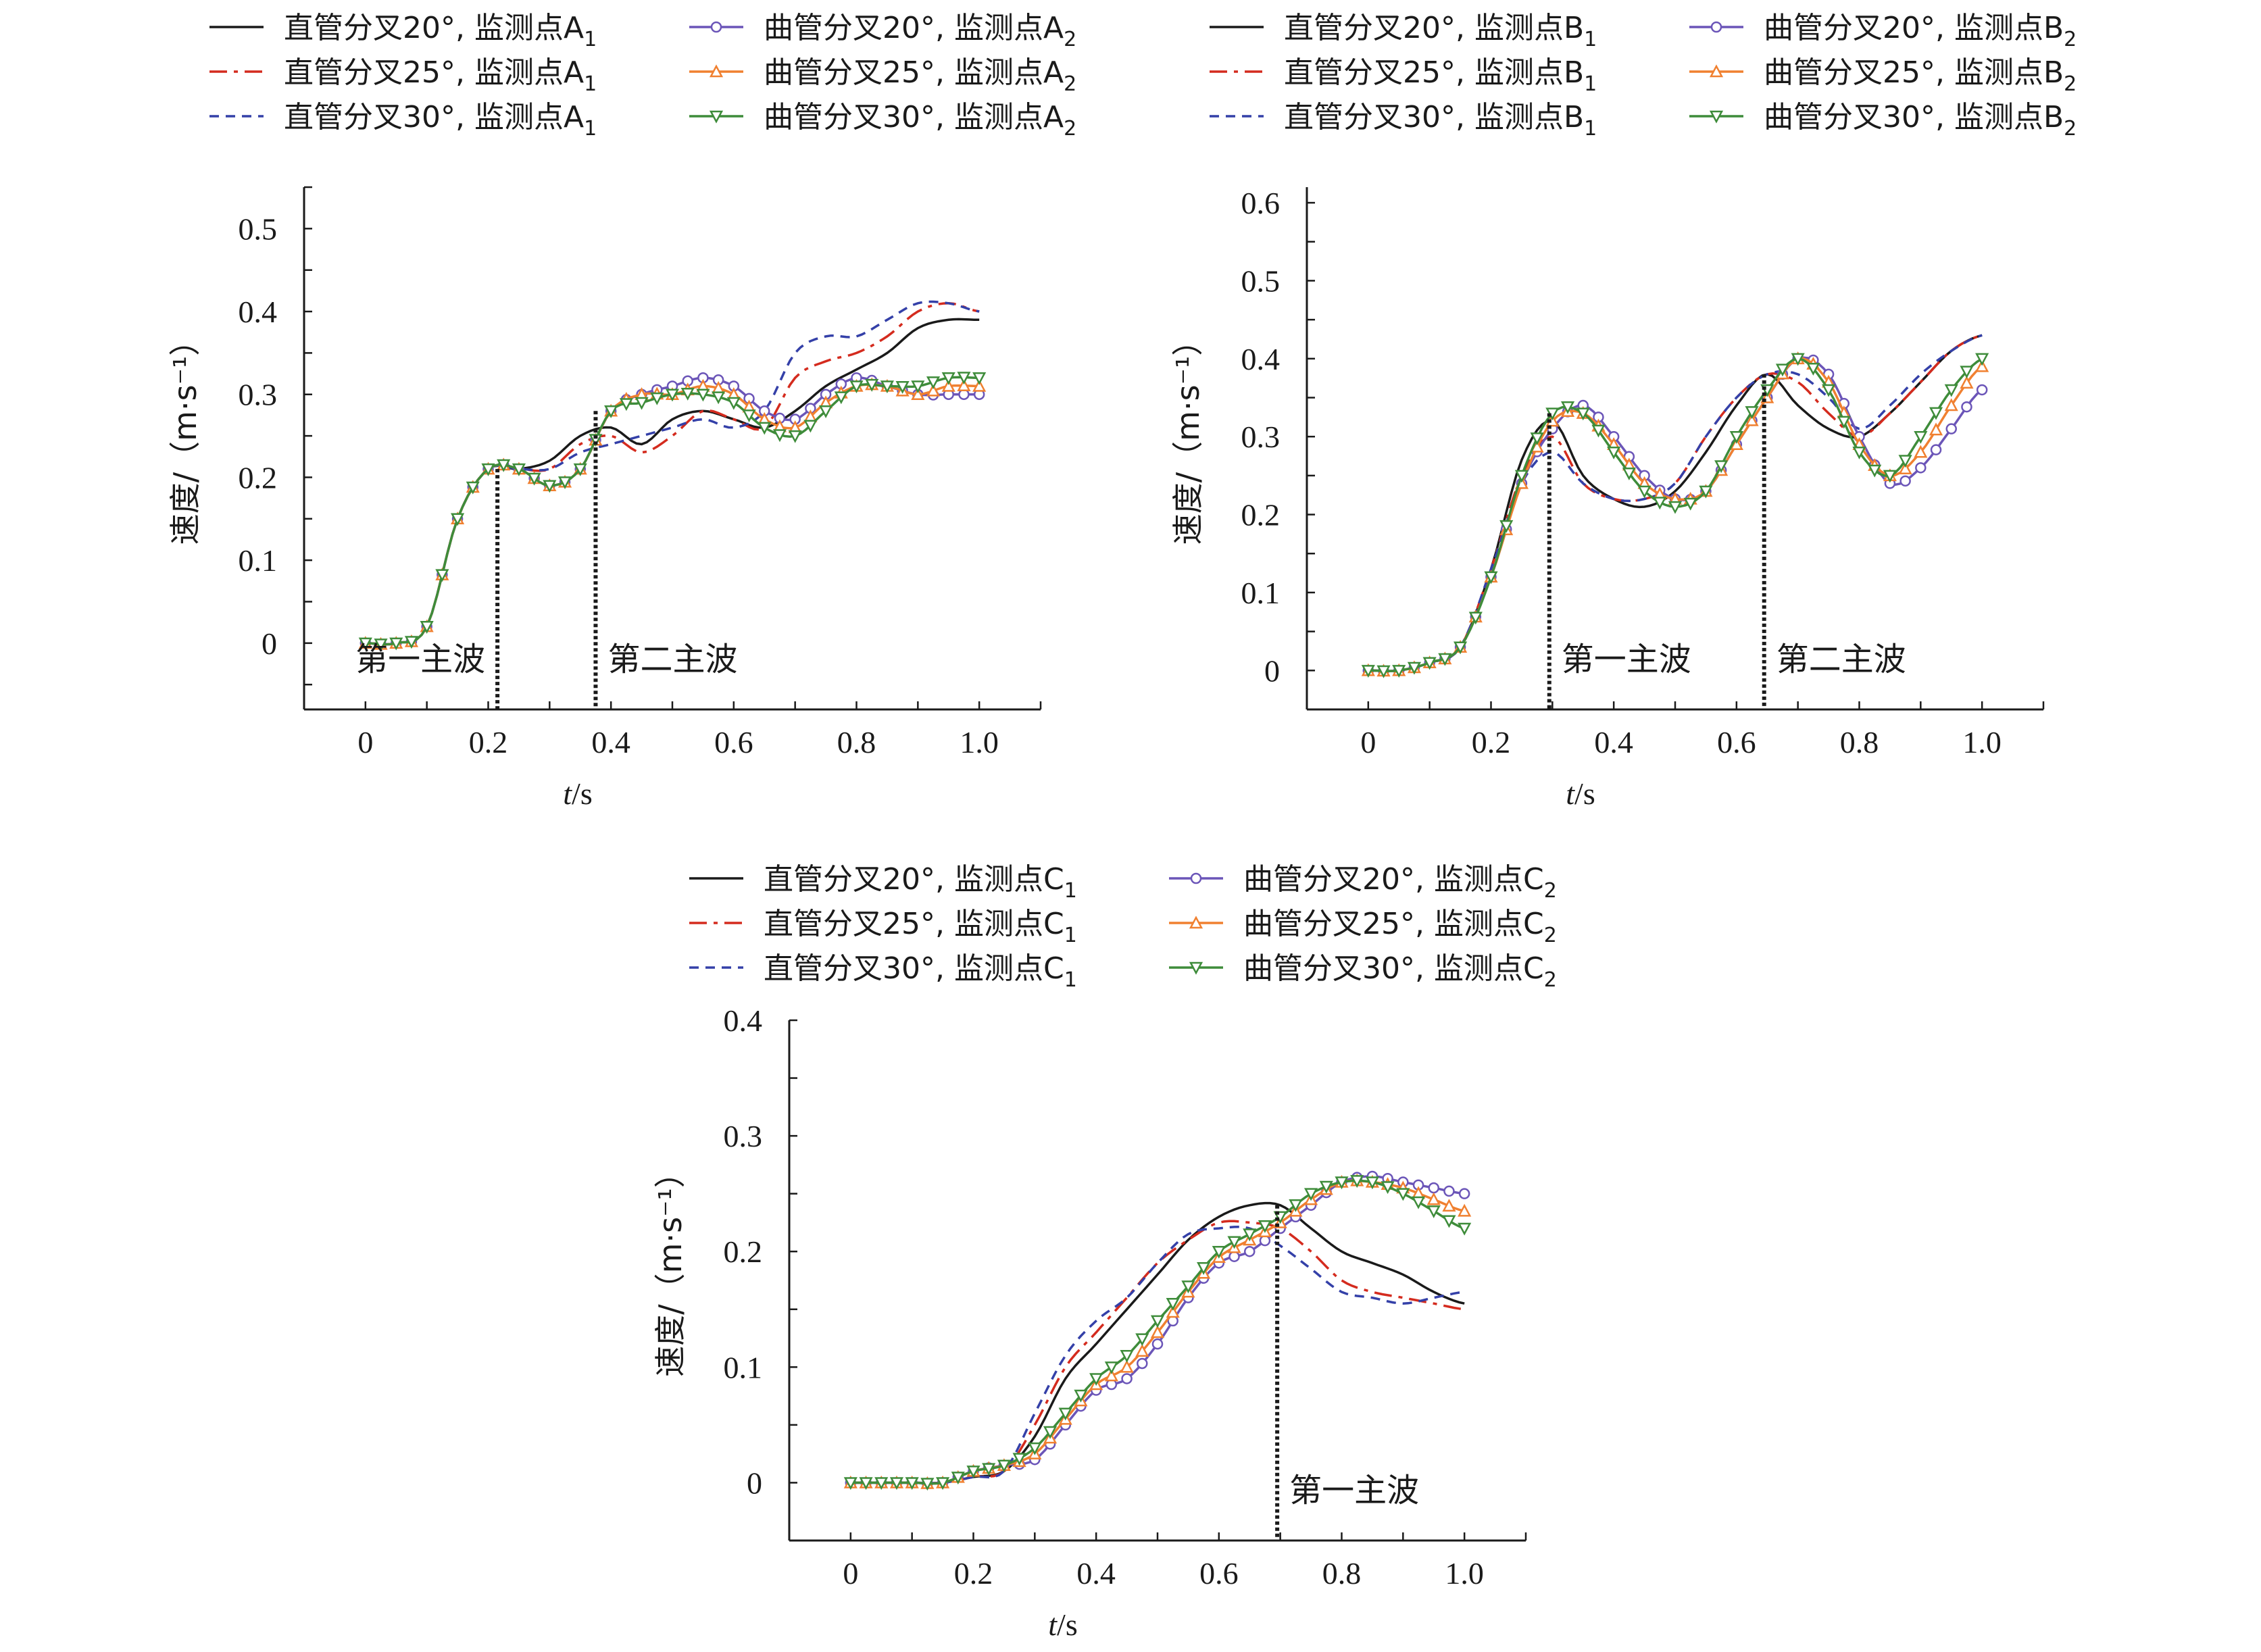 The width and height of the screenshot is (2261, 1652). I want to click on wave-annotation: 第二主波, so click(672, 659).